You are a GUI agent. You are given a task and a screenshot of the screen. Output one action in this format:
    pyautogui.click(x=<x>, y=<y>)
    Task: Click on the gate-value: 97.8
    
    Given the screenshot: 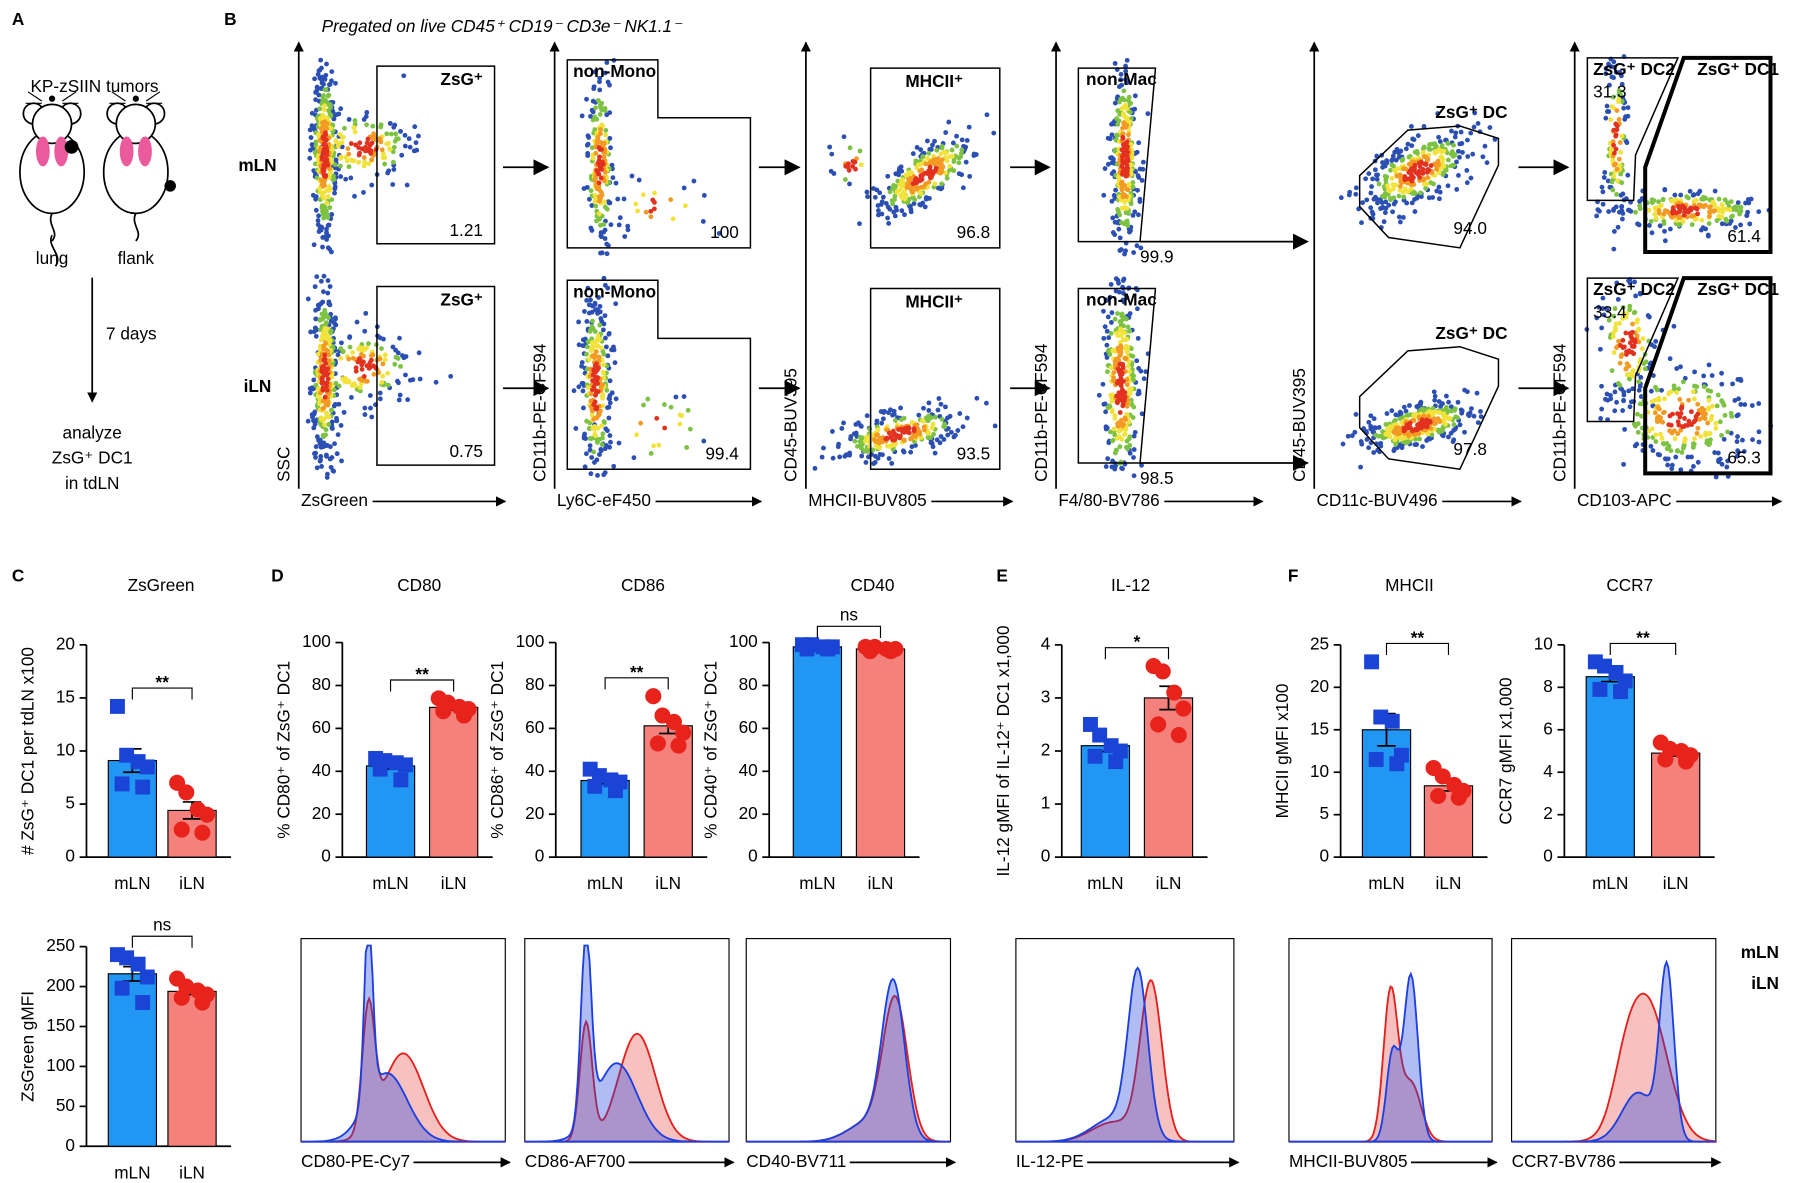 What is the action you would take?
    pyautogui.click(x=1469, y=449)
    